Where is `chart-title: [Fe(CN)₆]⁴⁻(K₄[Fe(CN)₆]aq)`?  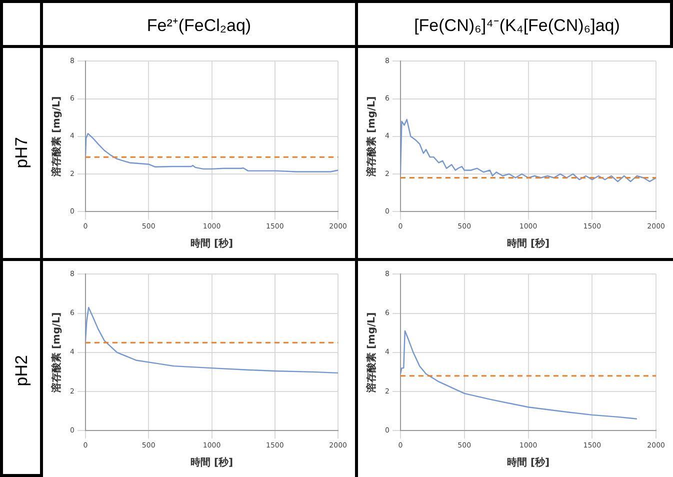 chart-title: [Fe(CN)₆]⁴⁻(K₄[Fe(CN)₆]aq) is located at coordinates (515, 25).